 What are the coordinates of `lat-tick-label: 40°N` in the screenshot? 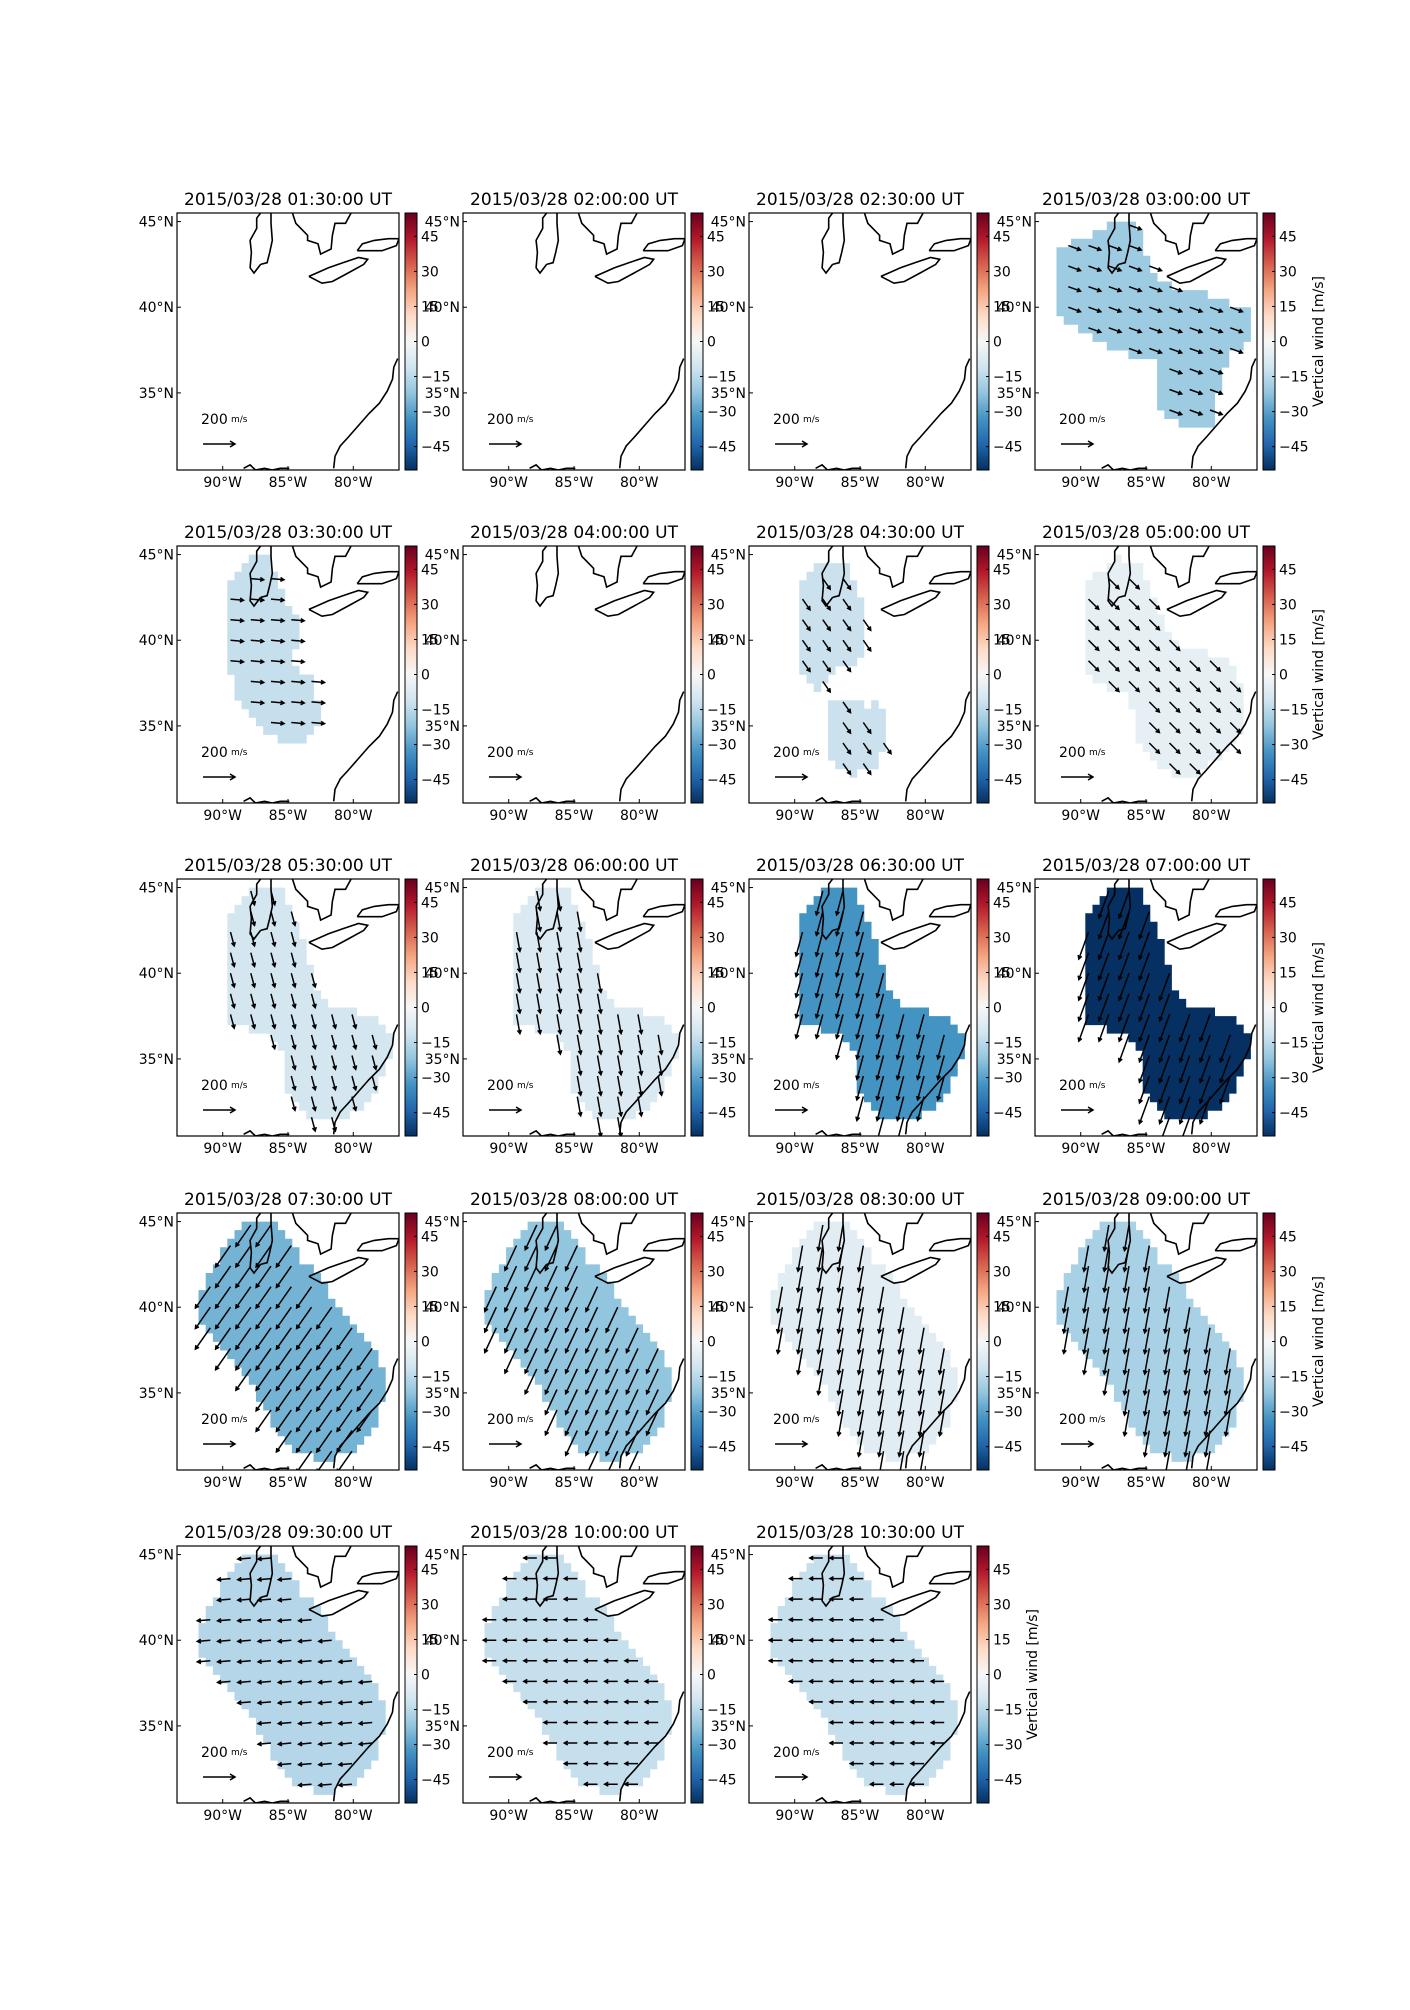 It's located at (156, 974).